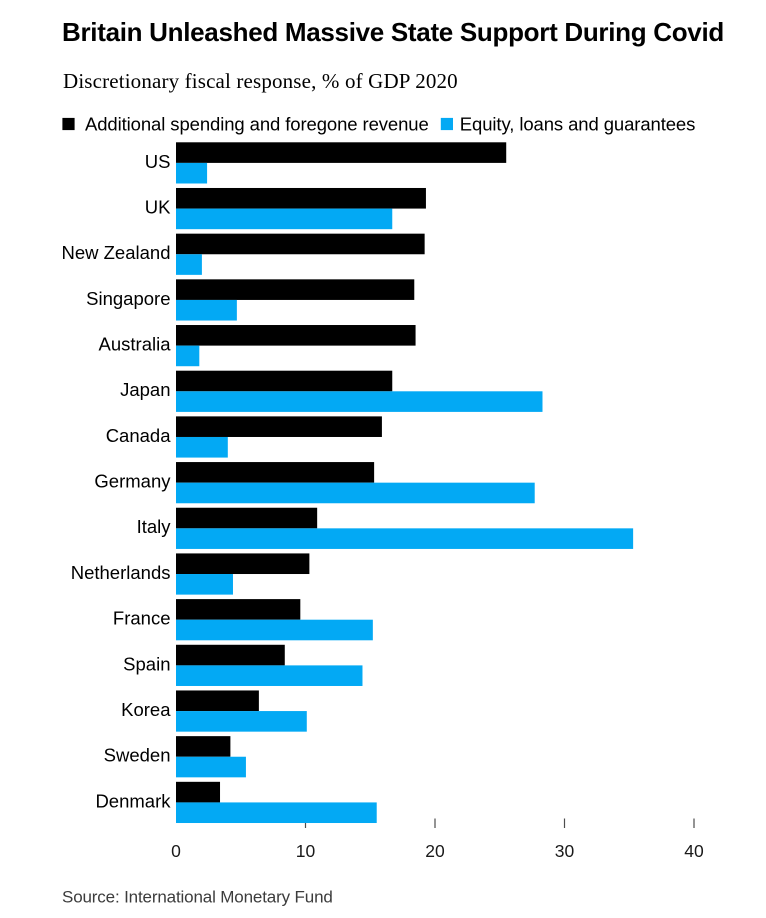 This screenshot has width=766, height=918. I want to click on svg-text: Singapore, so click(128, 298).